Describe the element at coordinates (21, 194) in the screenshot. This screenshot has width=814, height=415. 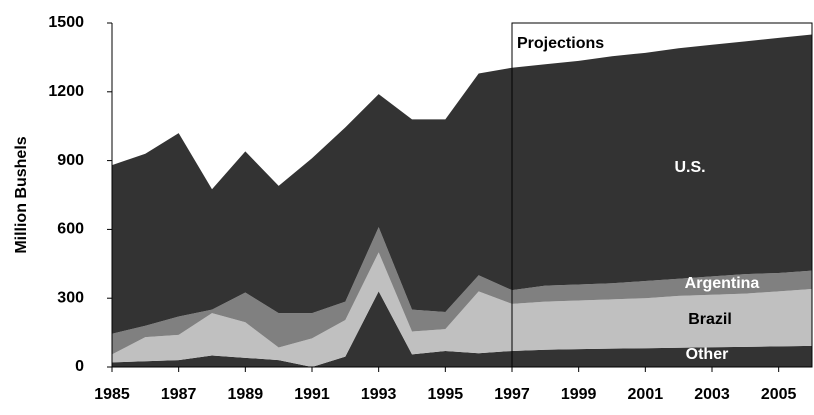
I see `y-axis-title: Million Bushels` at that location.